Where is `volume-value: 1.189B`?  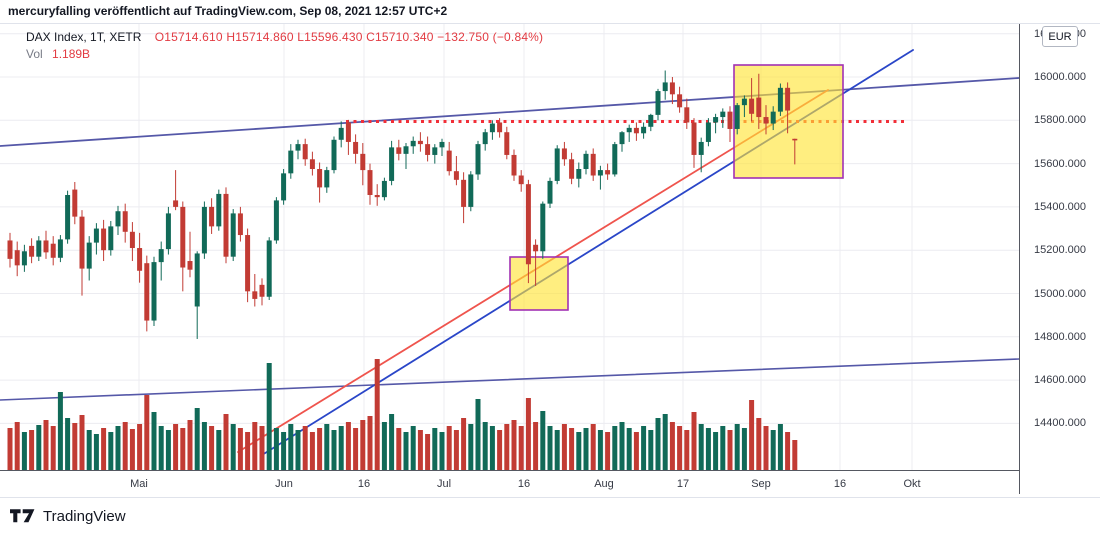
volume-value: 1.189B is located at coordinates (71, 54).